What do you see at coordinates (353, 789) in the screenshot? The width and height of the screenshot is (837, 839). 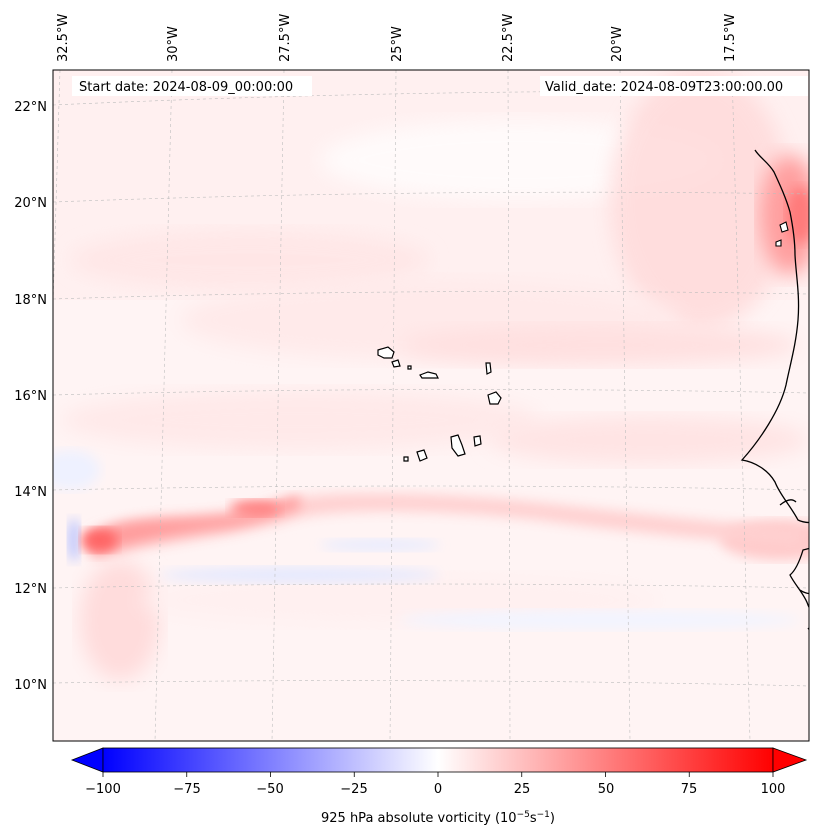 I see `cb-tick-label: −25` at bounding box center [353, 789].